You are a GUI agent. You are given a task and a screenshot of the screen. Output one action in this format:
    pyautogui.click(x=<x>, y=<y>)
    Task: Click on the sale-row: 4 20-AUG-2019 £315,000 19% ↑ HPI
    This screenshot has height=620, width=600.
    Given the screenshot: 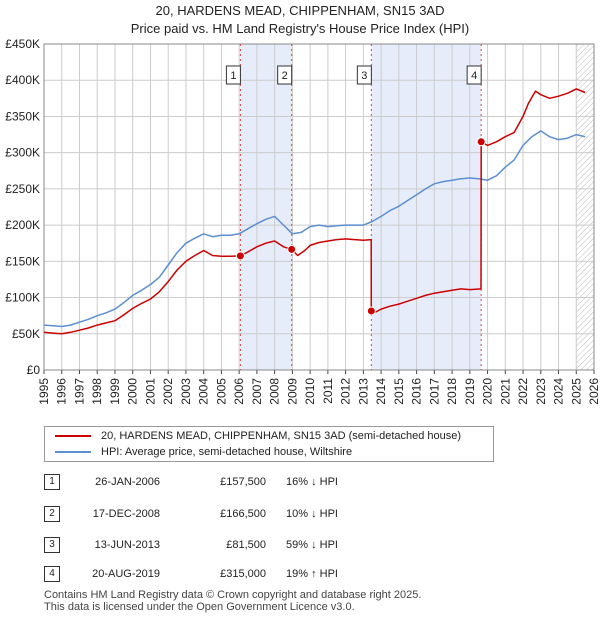 What is the action you would take?
    pyautogui.click(x=300, y=574)
    